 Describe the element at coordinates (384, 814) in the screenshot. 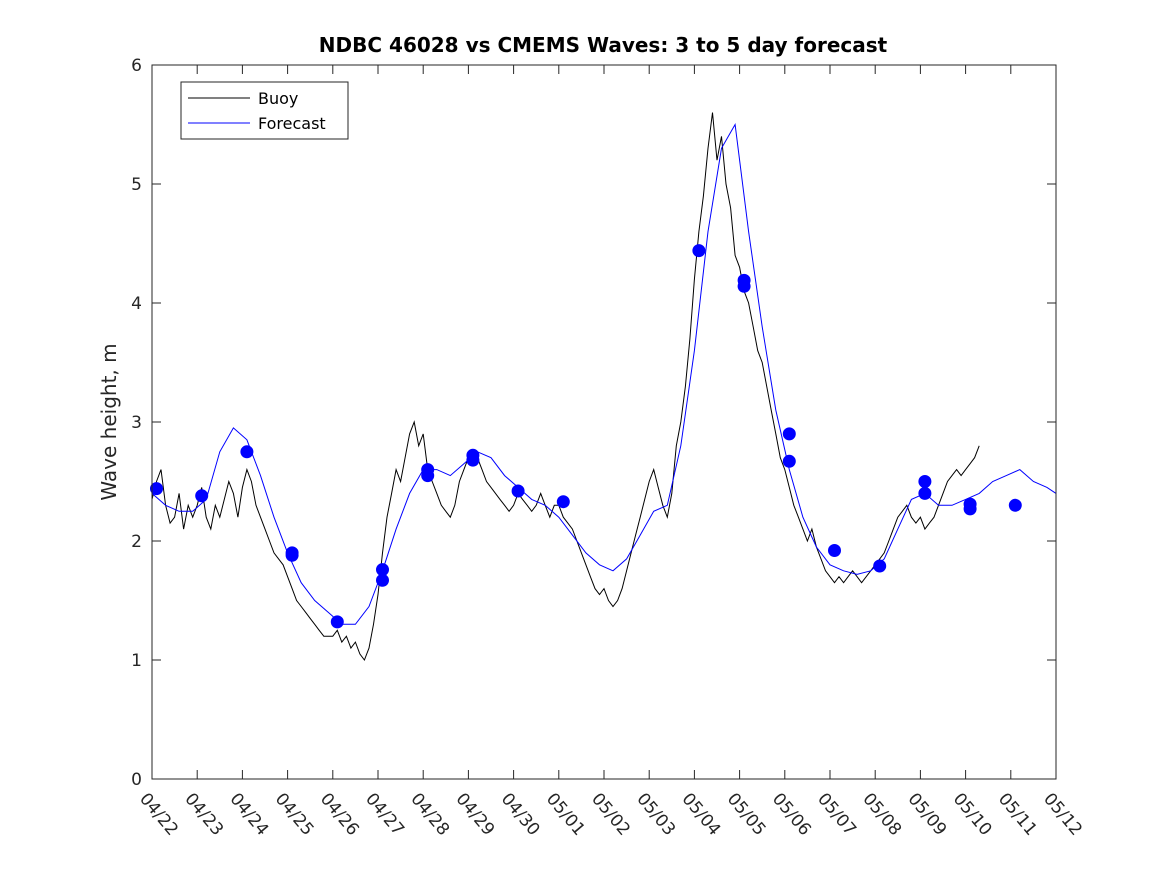

I see `x-tick-label: 04/27` at that location.